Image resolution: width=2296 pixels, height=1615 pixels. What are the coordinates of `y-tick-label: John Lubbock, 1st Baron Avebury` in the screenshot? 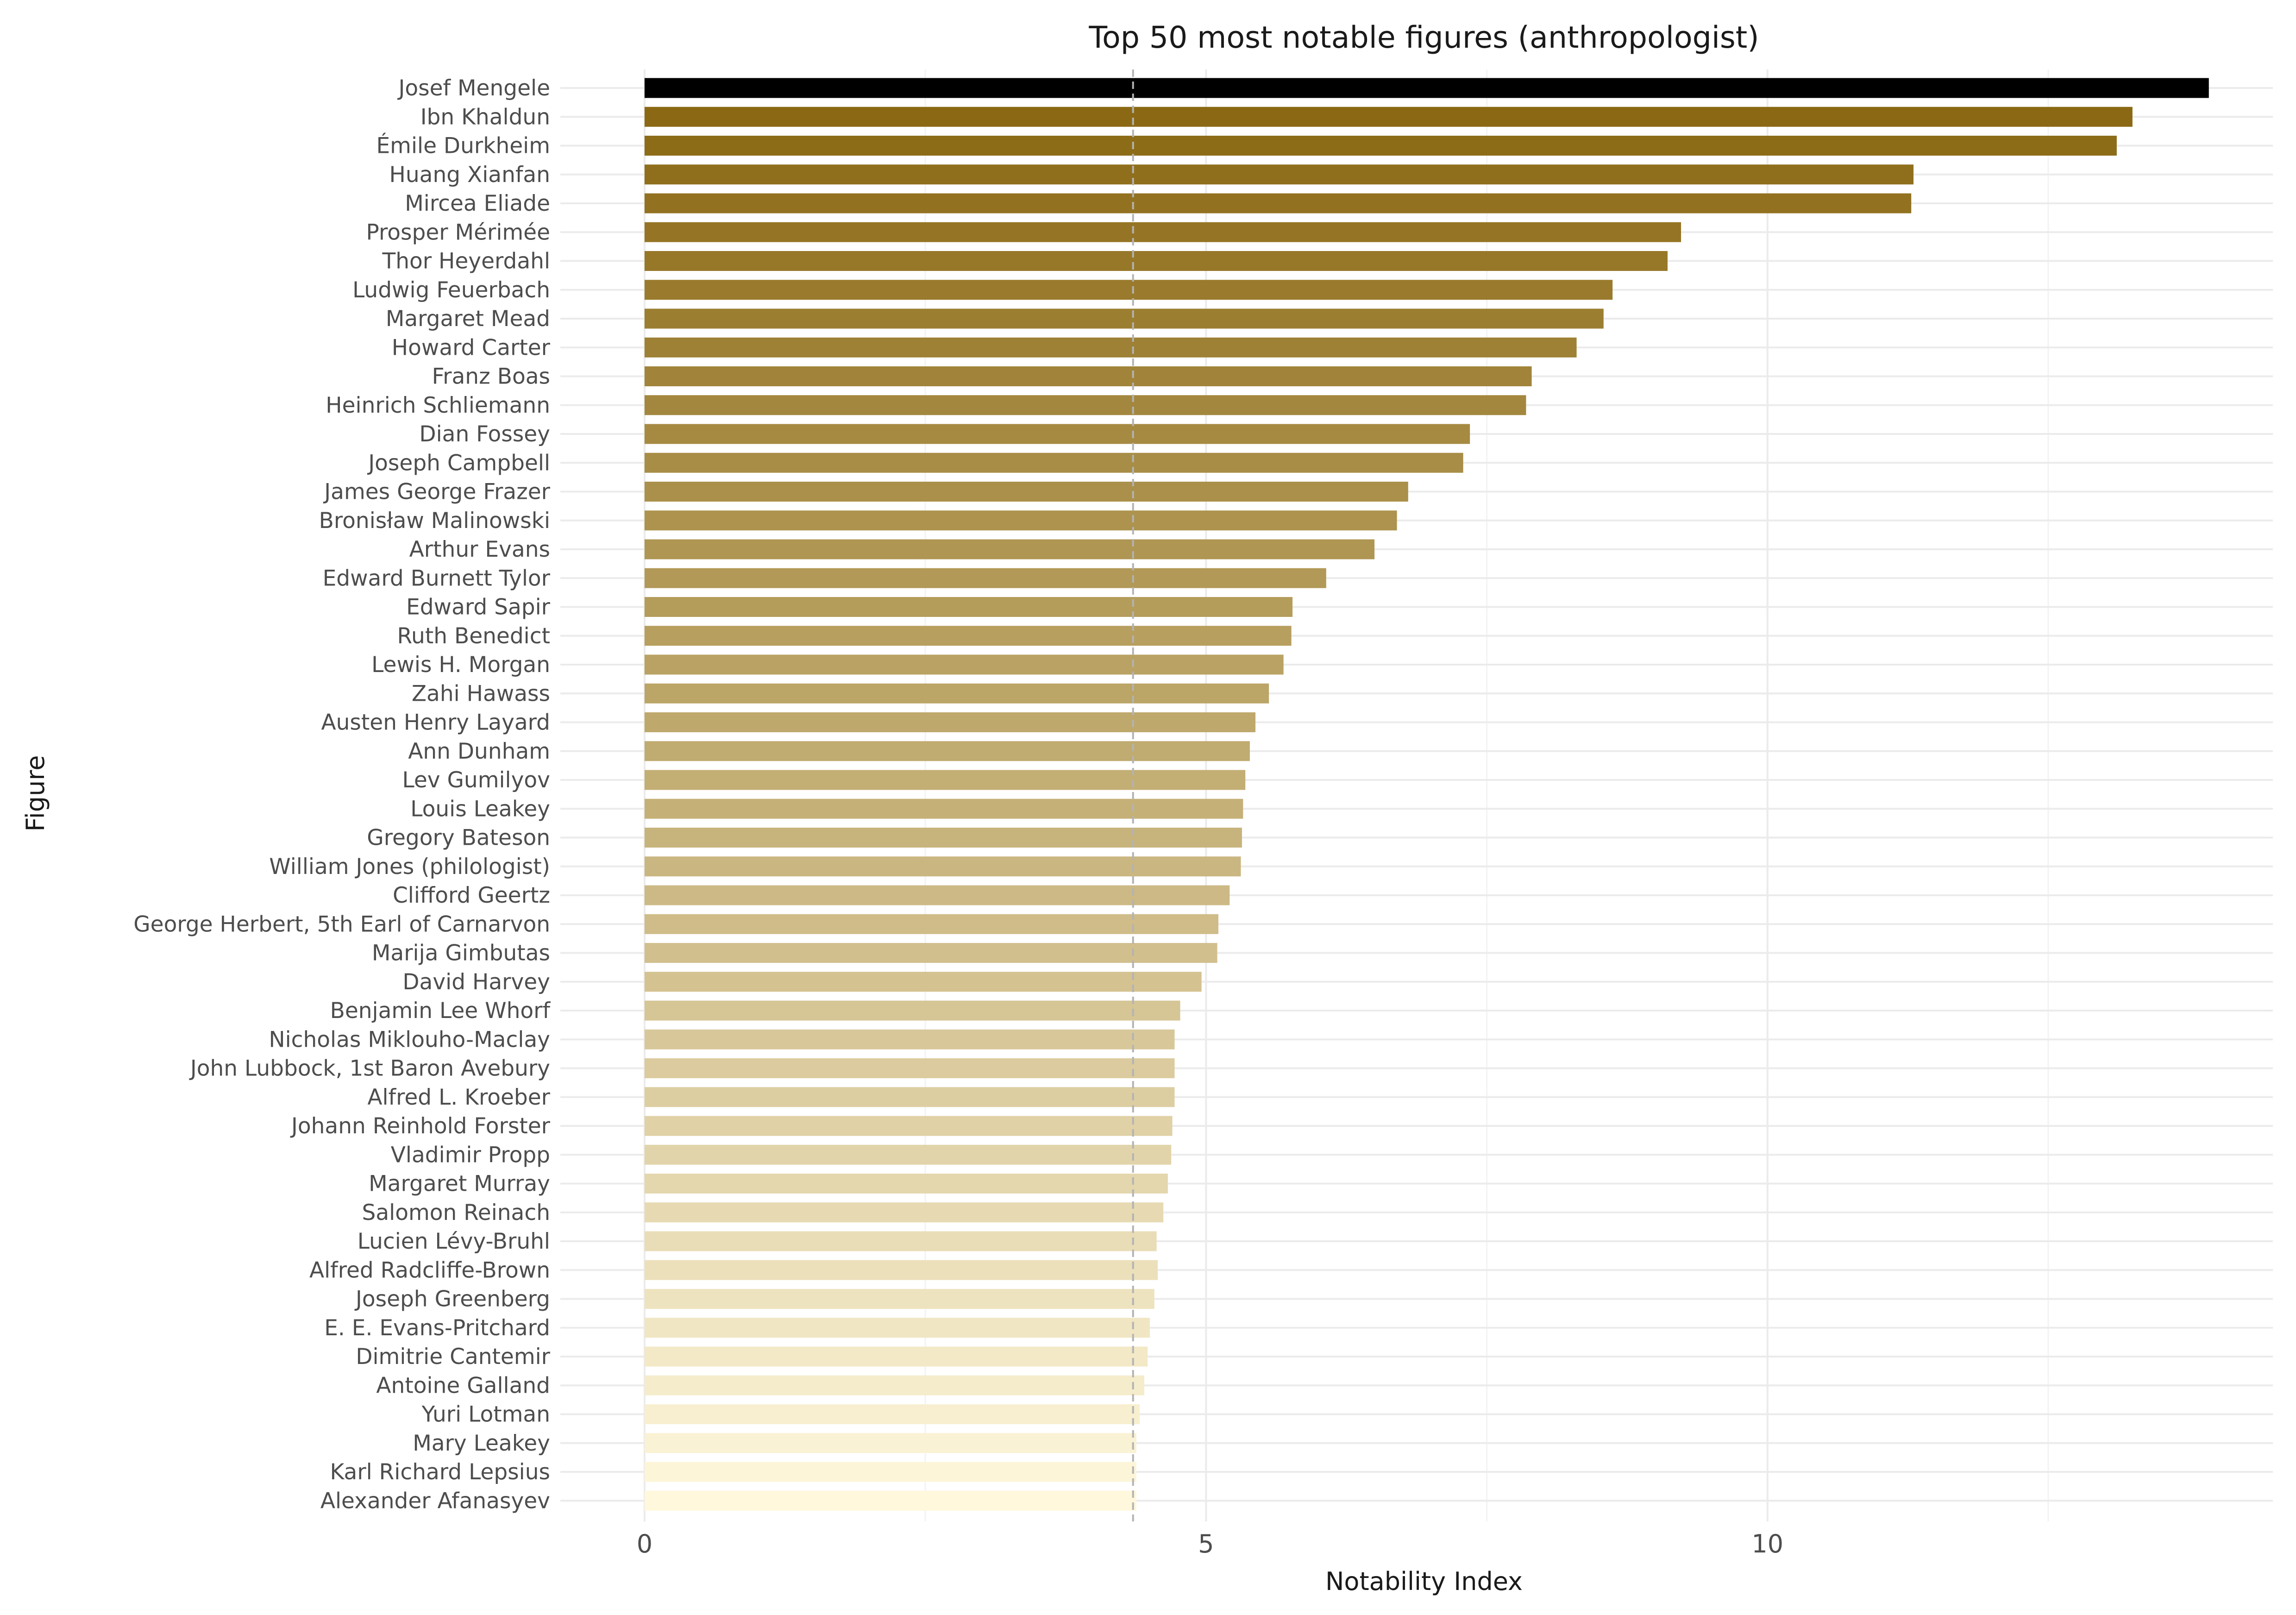 It's located at (369, 1068).